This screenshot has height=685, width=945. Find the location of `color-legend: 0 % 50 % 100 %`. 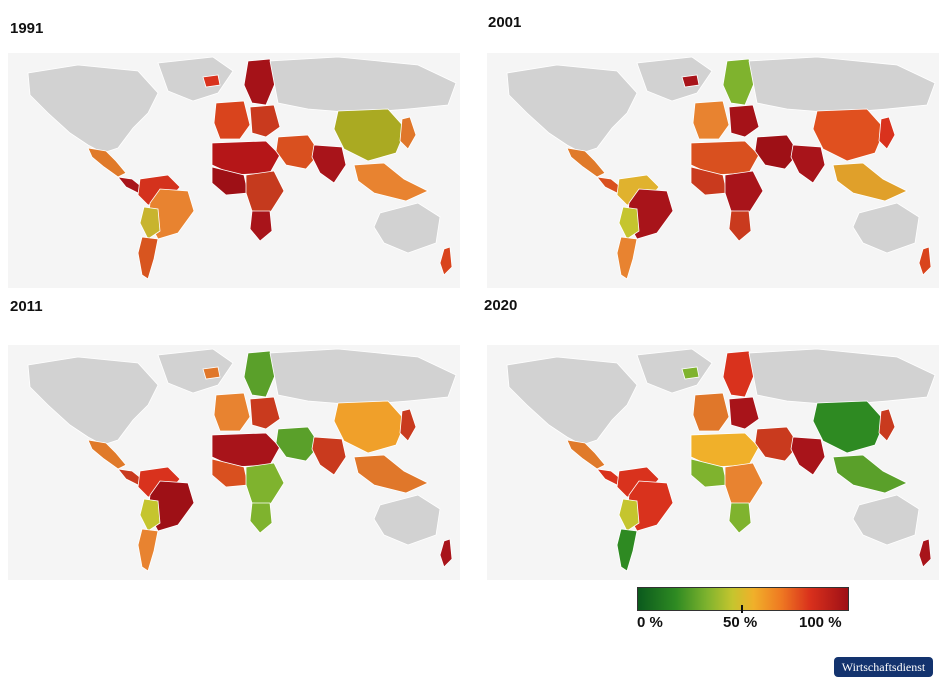

color-legend: 0 % 50 % 100 % is located at coordinates (743, 609).